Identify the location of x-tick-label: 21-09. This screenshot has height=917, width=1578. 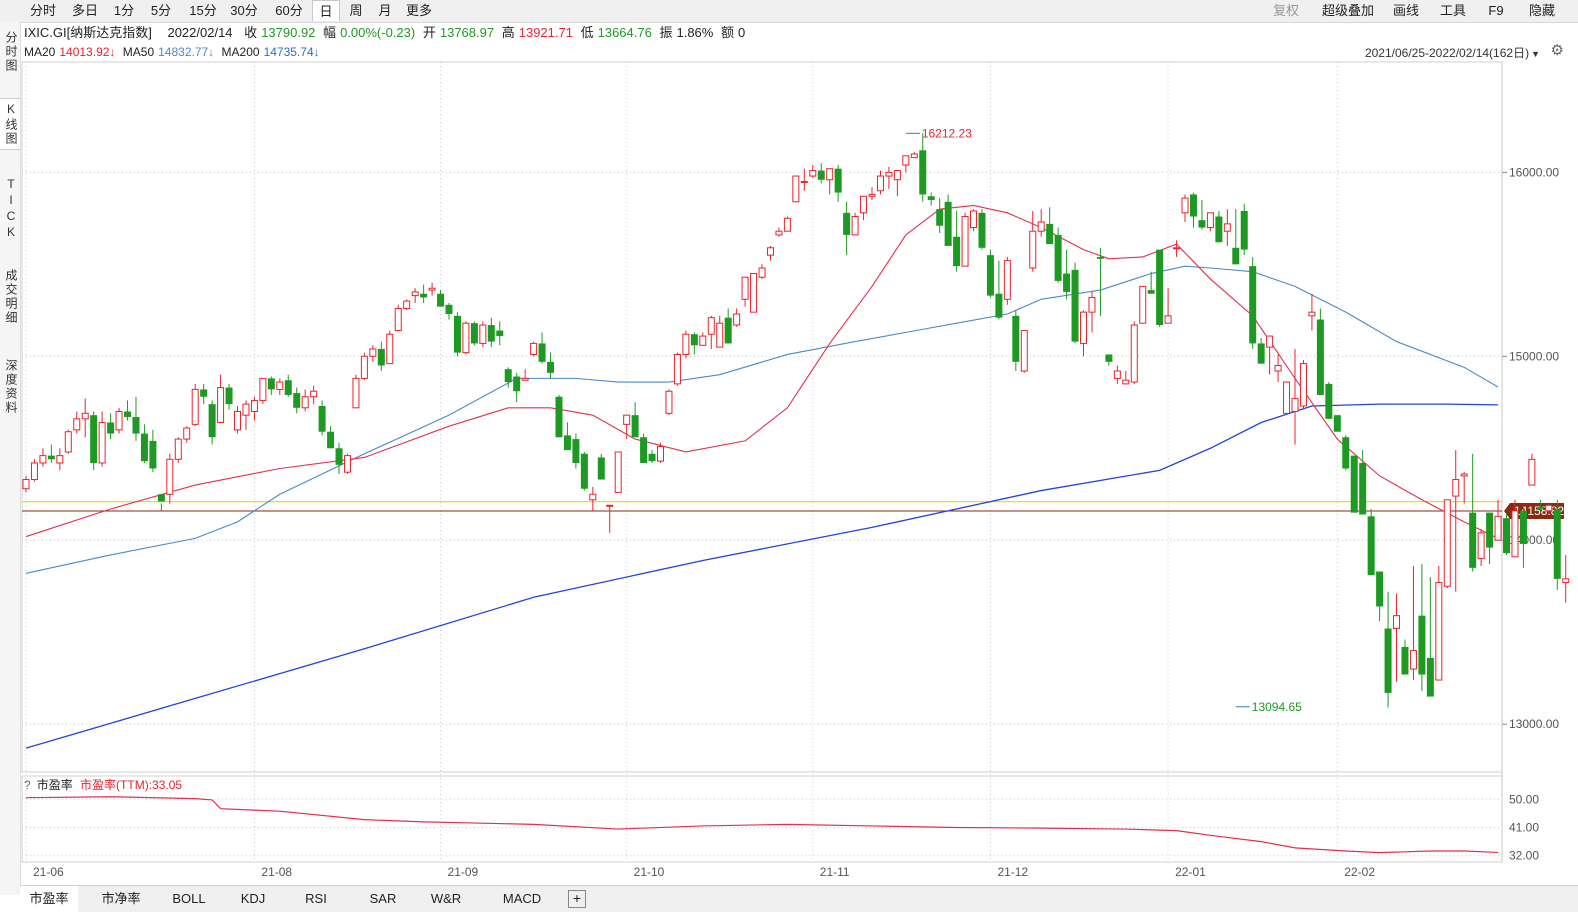
(463, 872).